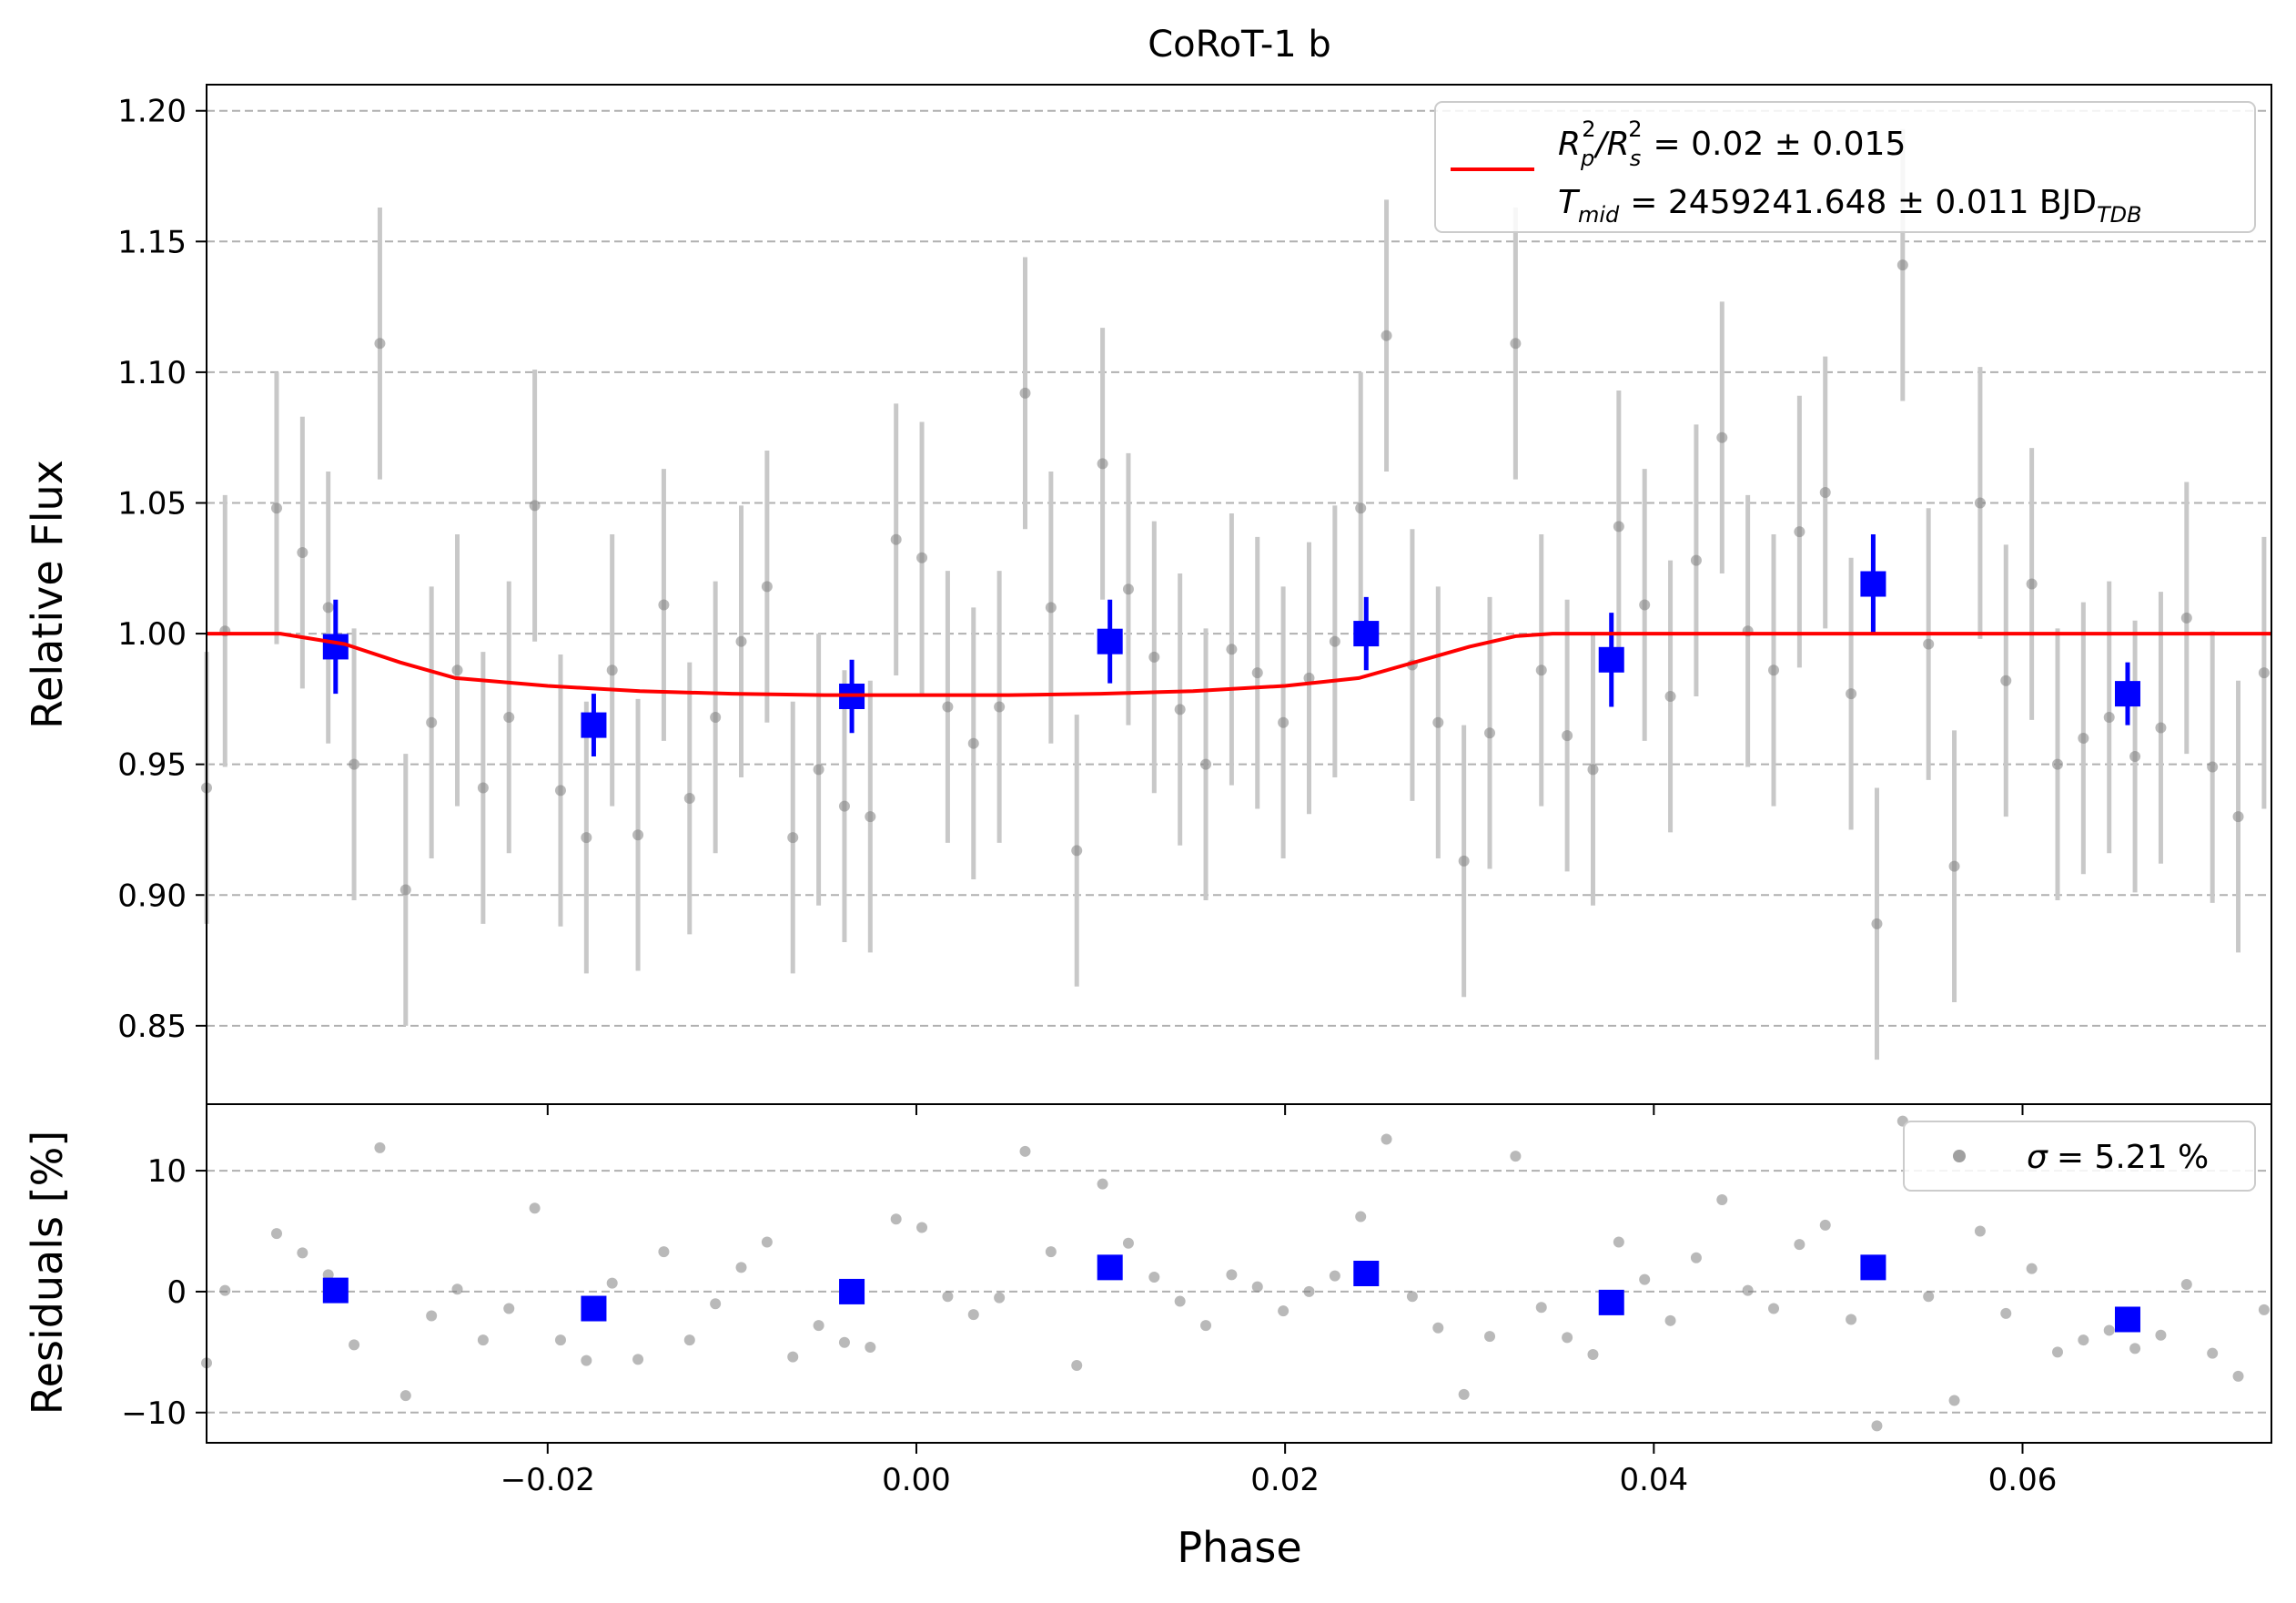 This screenshot has height=1603, width=2296. Describe the element at coordinates (1587, 158) in the screenshot. I see `legend-p-subscript: p` at that location.